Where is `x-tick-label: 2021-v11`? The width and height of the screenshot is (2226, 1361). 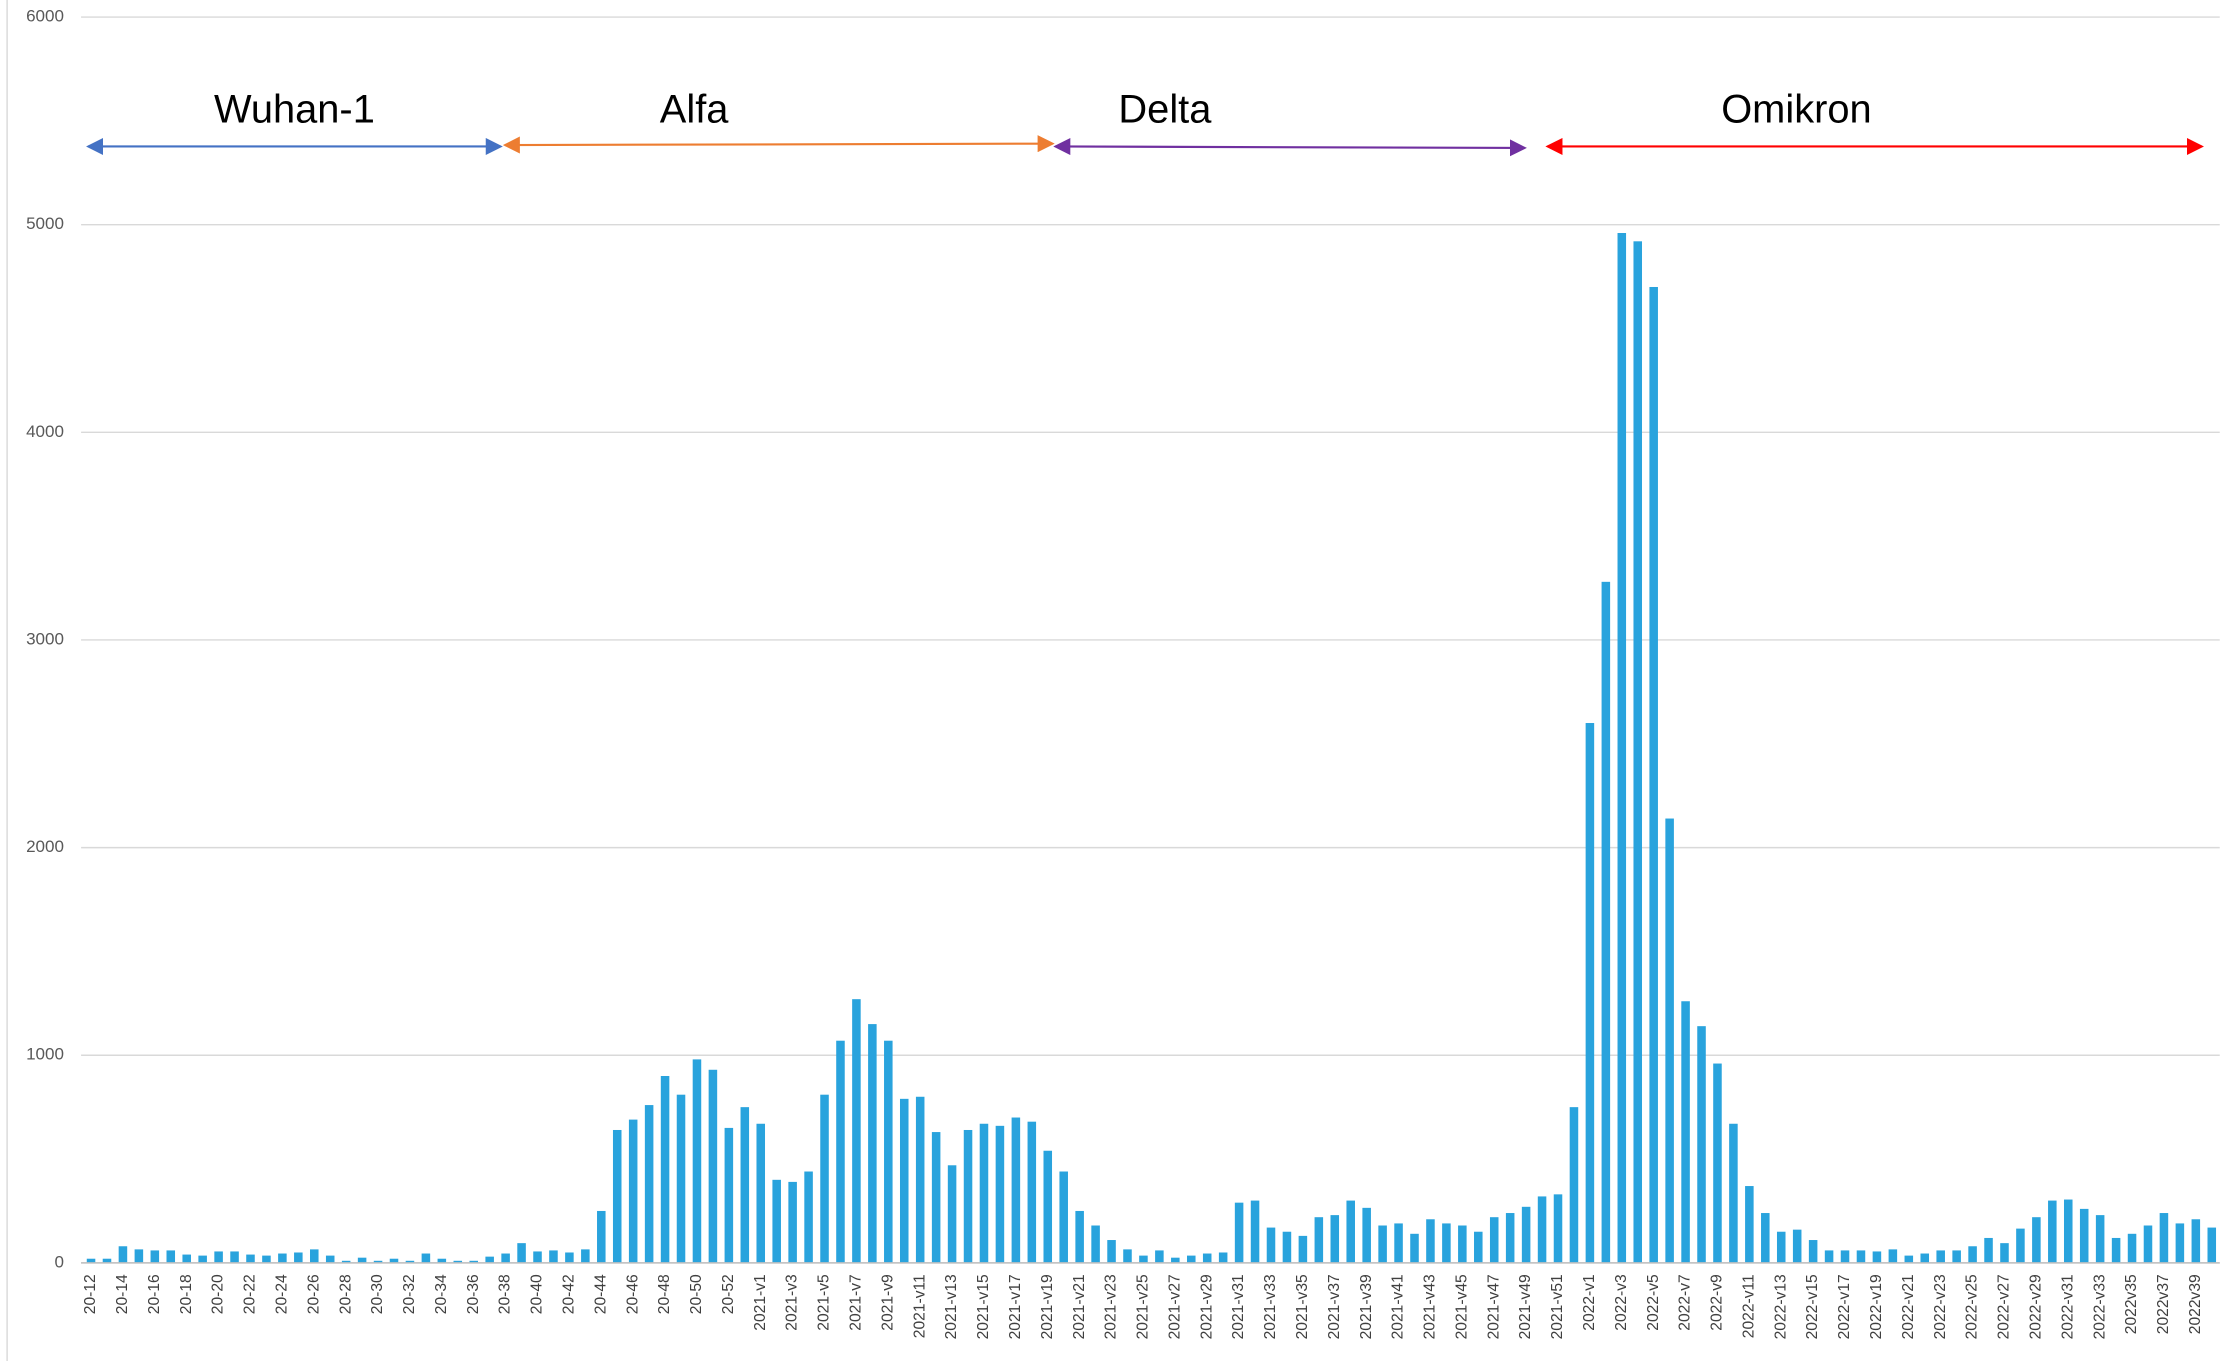
x-tick-label: 2021-v11 is located at coordinates (919, 1306).